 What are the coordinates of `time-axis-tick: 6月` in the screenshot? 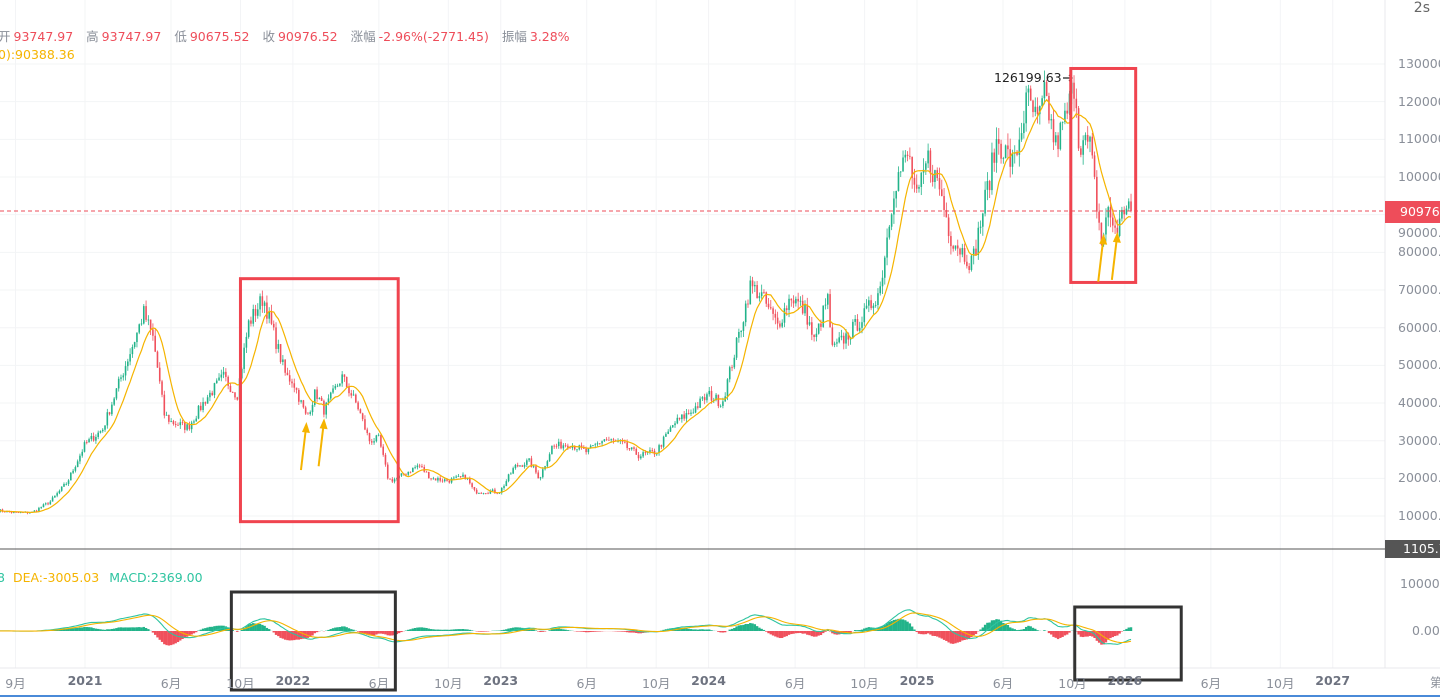 It's located at (1211, 683).